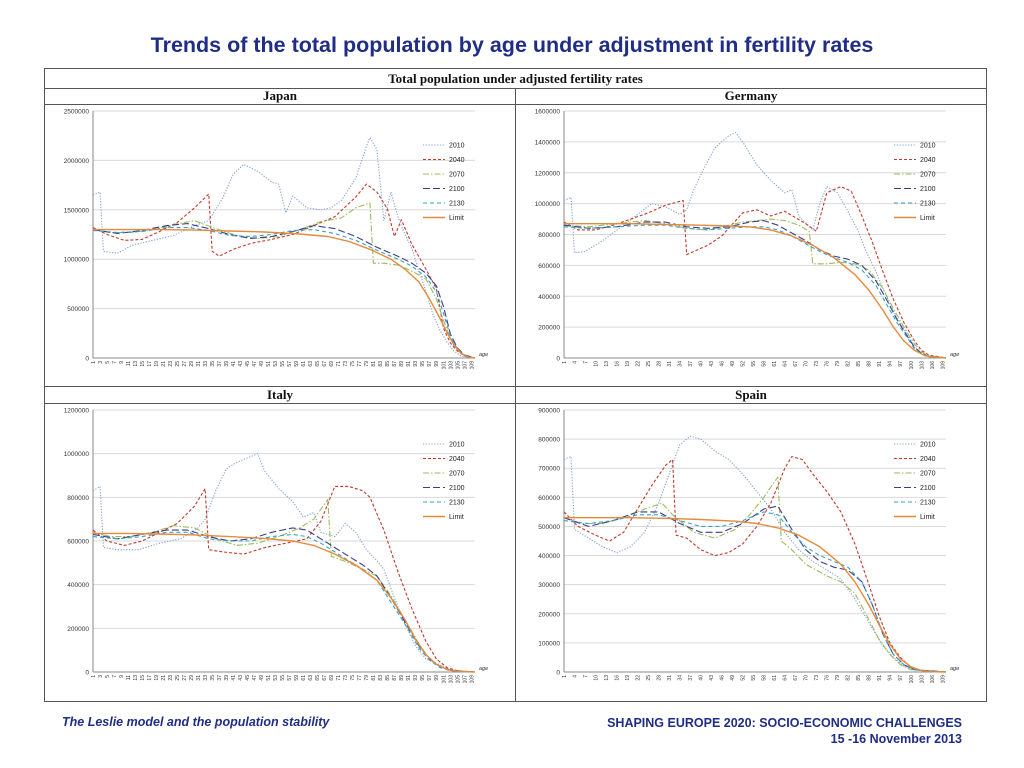 Image resolution: width=1024 pixels, height=768 pixels. I want to click on series-line-2010, so click(755, 245).